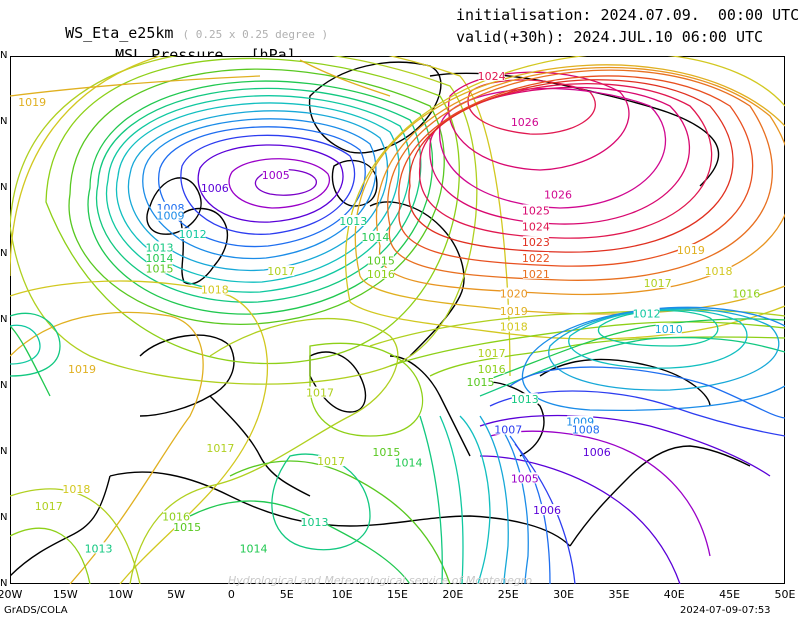 The width and height of the screenshot is (800, 618). I want to click on lon-tick-label: 25E, so click(508, 594).